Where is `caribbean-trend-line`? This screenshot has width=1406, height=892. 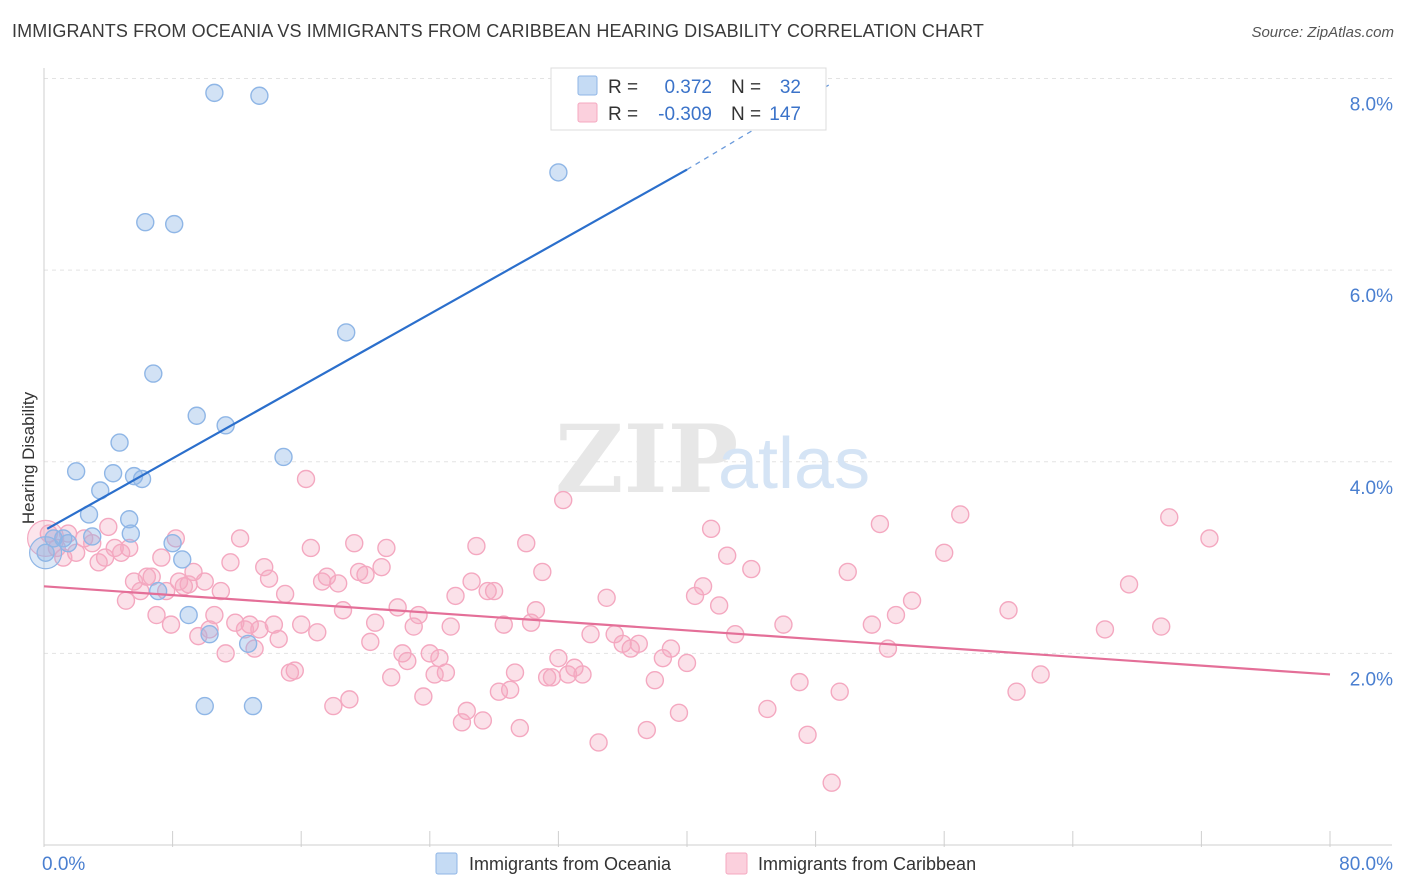 caribbean-trend-line is located at coordinates (687, 630).